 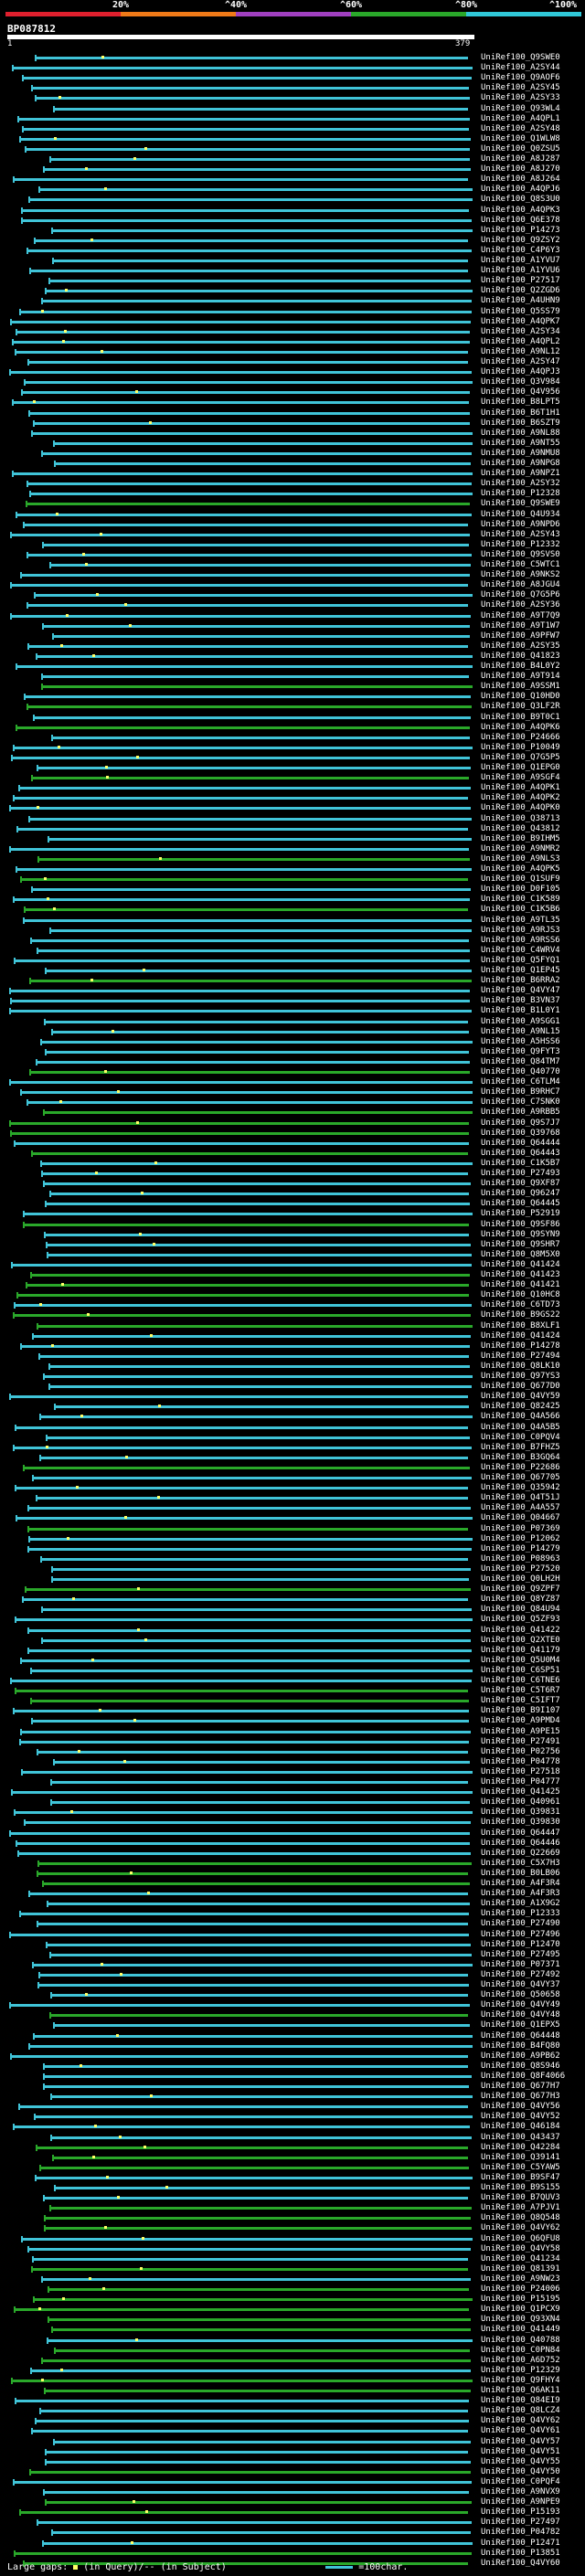 What do you see at coordinates (293, 362) in the screenshot?
I see `hit-row: UniRef100_A2SY47` at bounding box center [293, 362].